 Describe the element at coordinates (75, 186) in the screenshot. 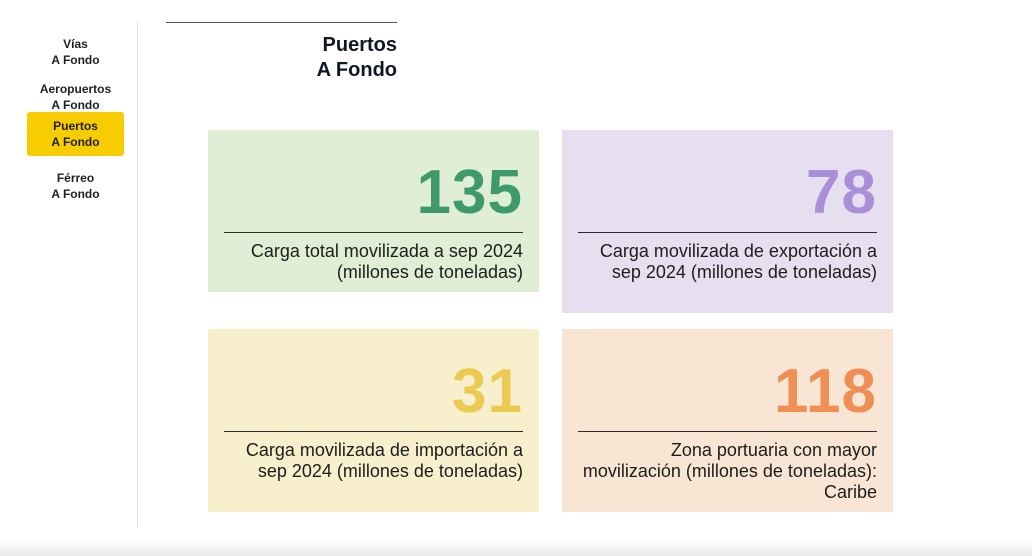

I see `sidebar-item-ferreo: Férreo A Fondo` at that location.